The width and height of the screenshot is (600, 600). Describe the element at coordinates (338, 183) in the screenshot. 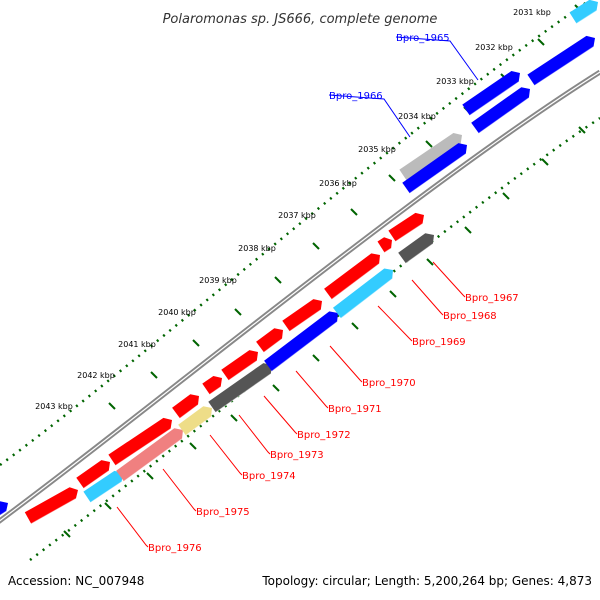

I see `tick-label: 2036 kbp` at that location.